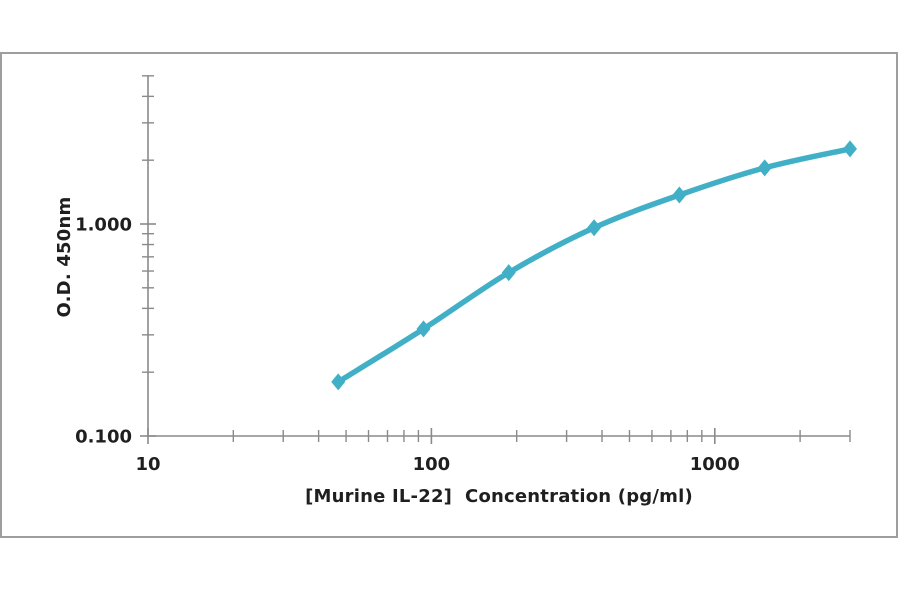 This screenshot has width=900, height=594. I want to click on x-tick-label: 1000, so click(715, 464).